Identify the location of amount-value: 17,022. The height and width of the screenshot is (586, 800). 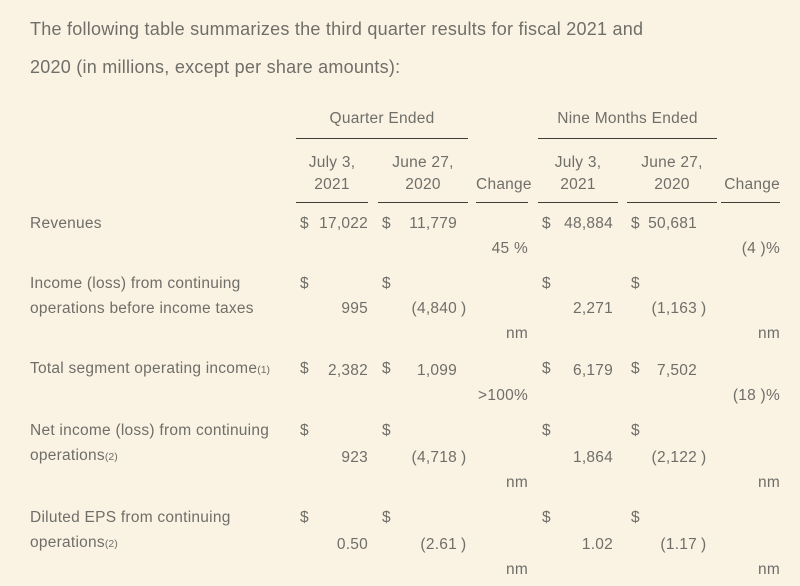
(343, 223).